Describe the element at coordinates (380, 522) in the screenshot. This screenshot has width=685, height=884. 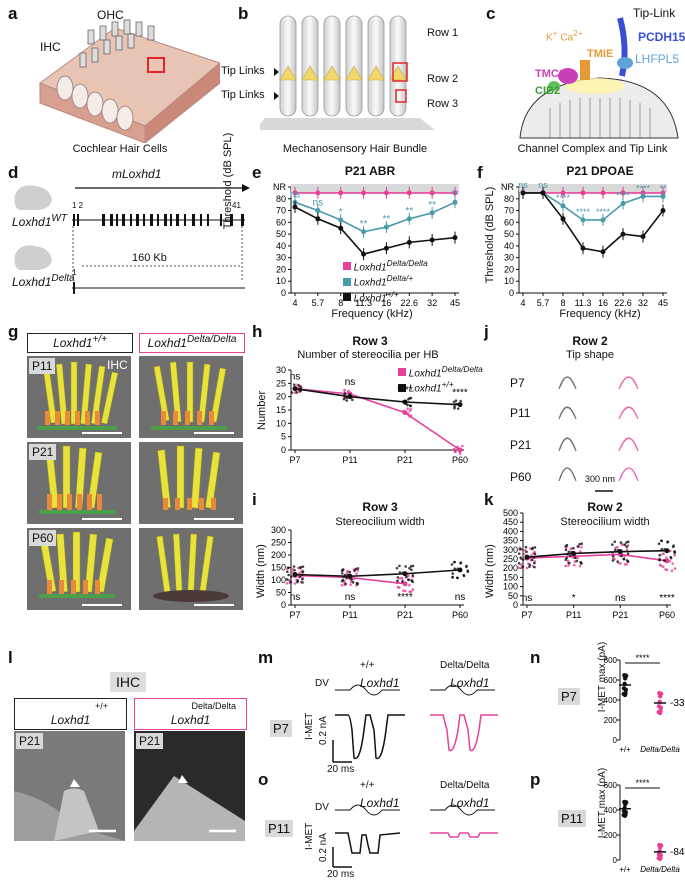
I see `chart-i-title2: Stereocilium width` at that location.